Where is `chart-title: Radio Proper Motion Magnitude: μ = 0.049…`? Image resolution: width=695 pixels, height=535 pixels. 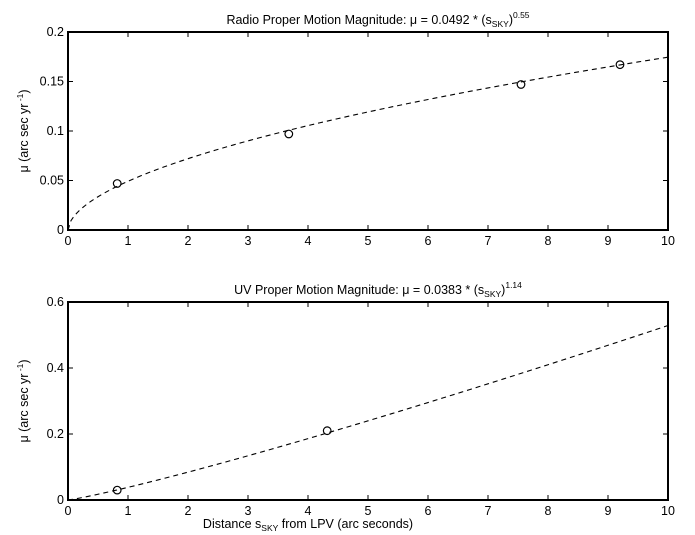
chart-title: Radio Proper Motion Magnitude: μ = 0.049… is located at coordinates (377, 19).